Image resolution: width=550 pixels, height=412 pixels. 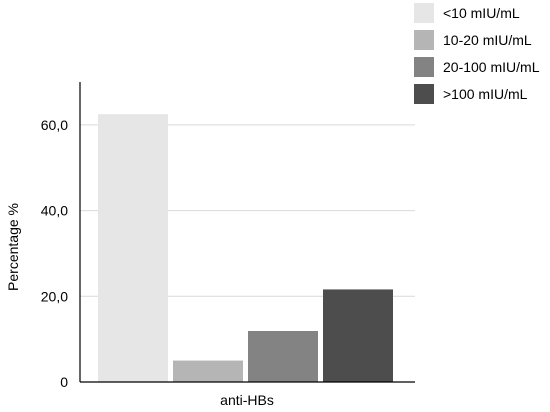 What do you see at coordinates (487, 40) in the screenshot?
I see `legend-label: 10-20 mIU/mL` at bounding box center [487, 40].